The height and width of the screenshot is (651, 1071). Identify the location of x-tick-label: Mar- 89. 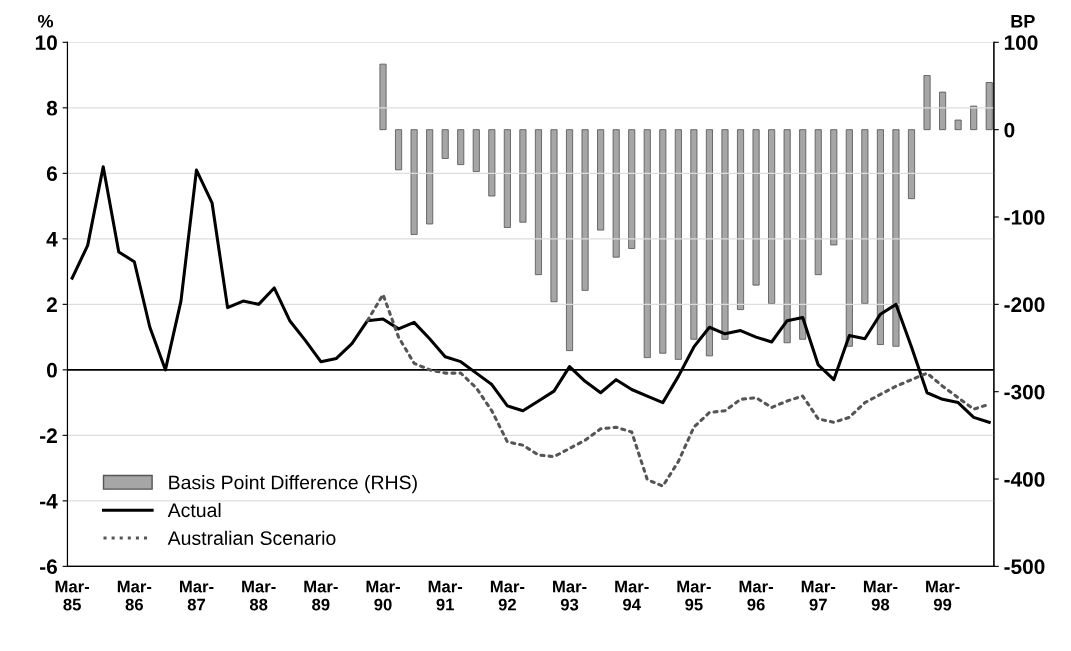
(321, 595).